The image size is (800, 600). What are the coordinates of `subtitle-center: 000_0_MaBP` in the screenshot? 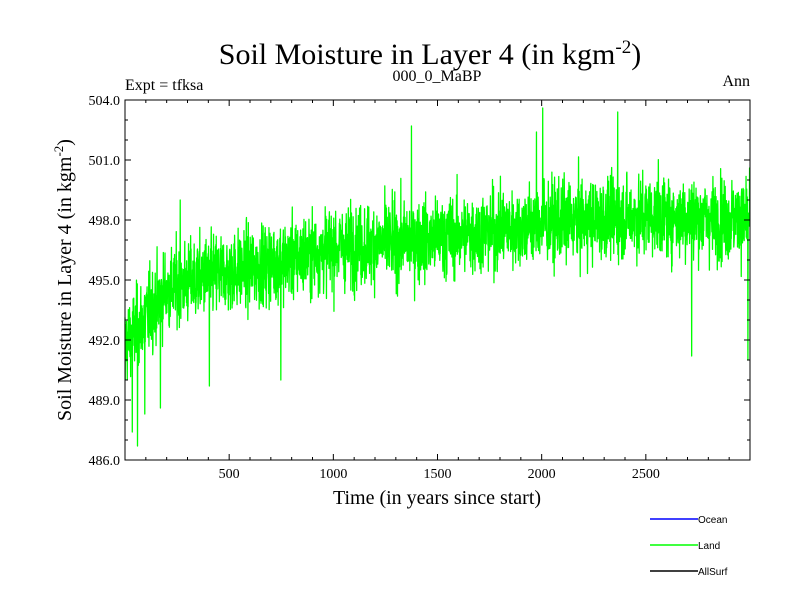 It's located at (437, 76).